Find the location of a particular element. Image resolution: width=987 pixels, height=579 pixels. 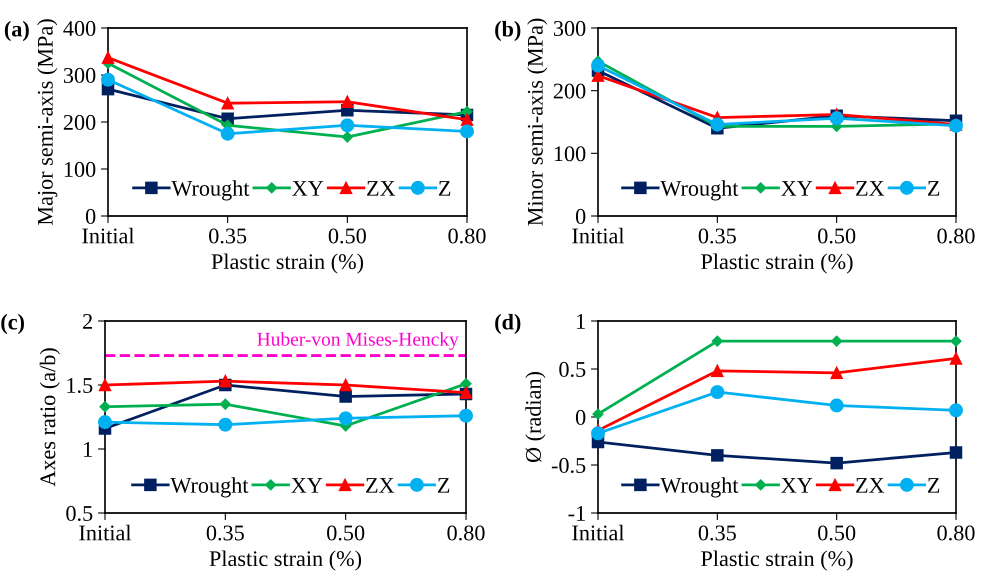

y-tick-label: 1.5 is located at coordinates (79, 386).